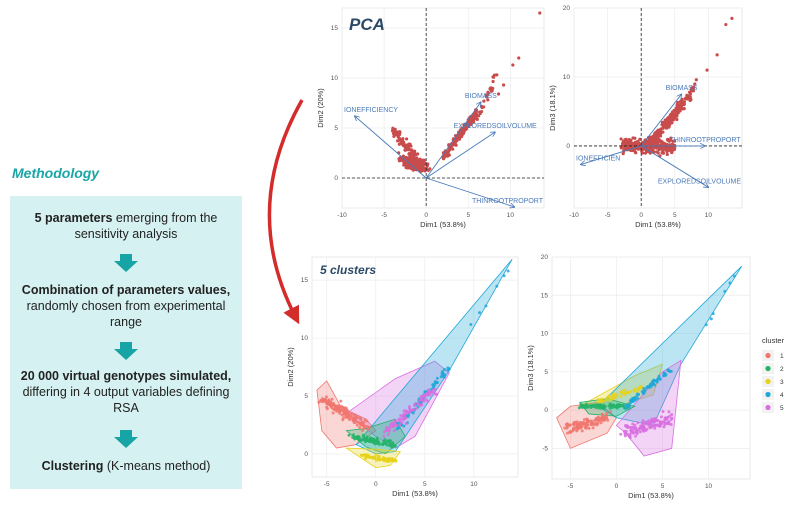 This screenshot has width=812, height=508. I want to click on y-tick-label: 20, so click(567, 8).